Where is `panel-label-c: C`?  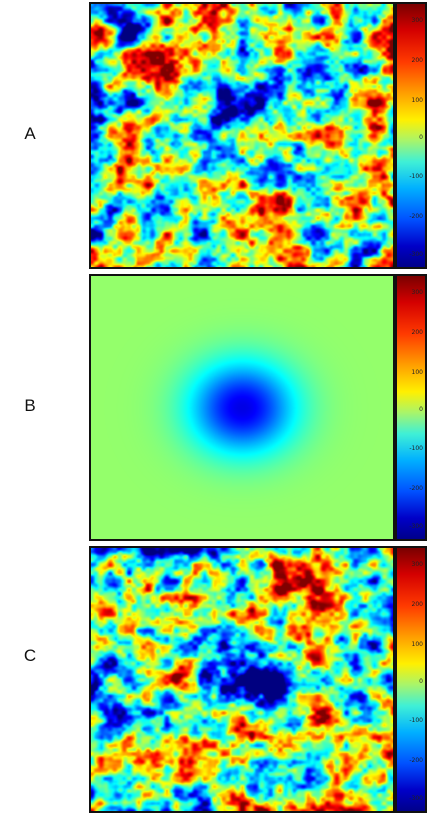
panel-label-c: C is located at coordinates (30, 655).